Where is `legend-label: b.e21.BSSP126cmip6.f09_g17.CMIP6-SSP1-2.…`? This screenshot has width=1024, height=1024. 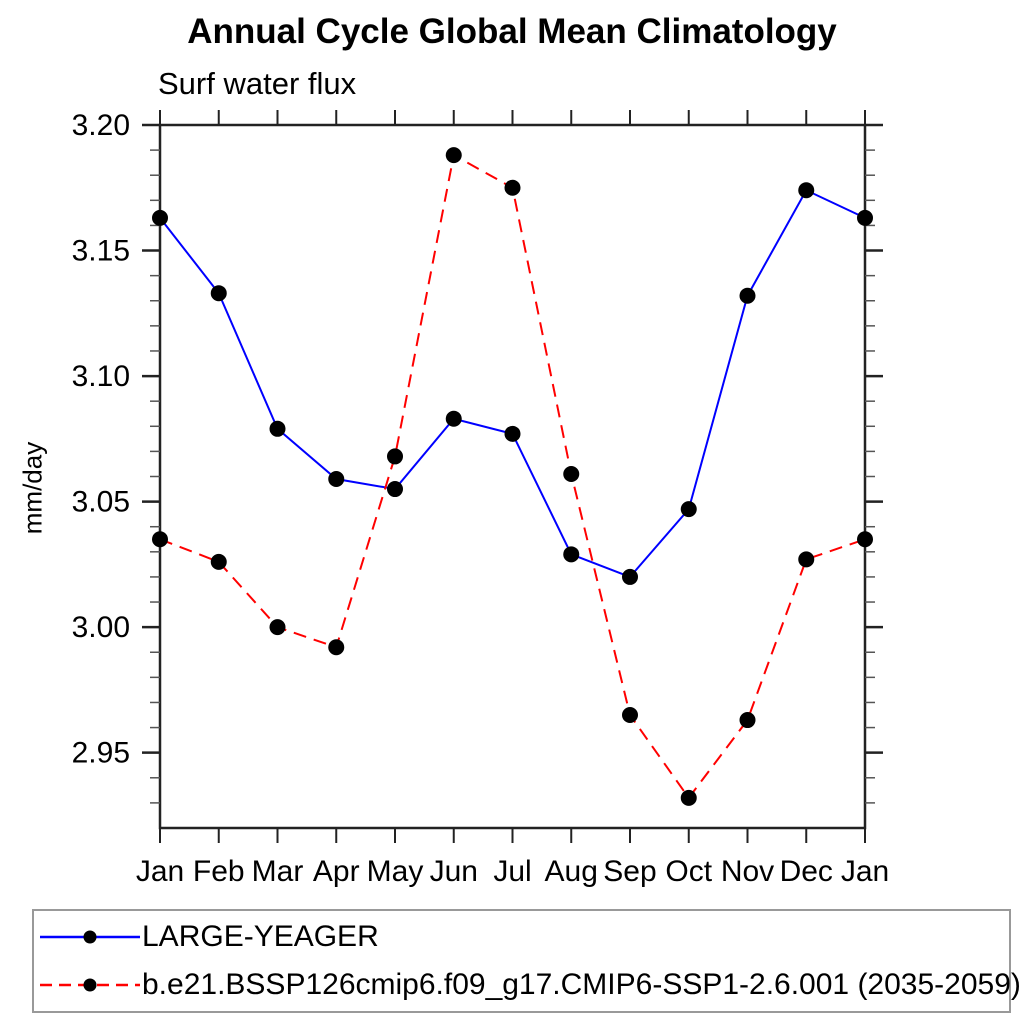 legend-label: b.e21.BSSP126cmip6.f09_g17.CMIP6-SSP1-2.… is located at coordinates (581, 984).